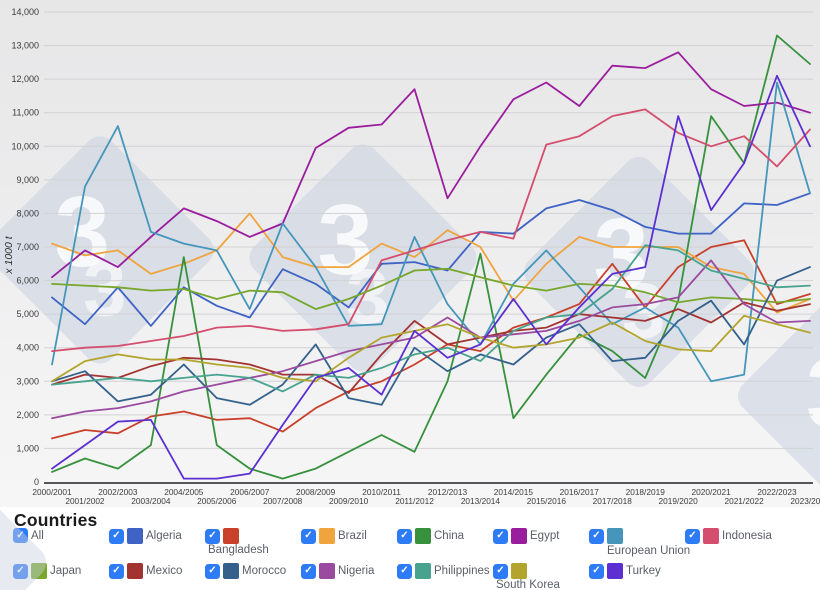 The width and height of the screenshot is (820, 590). What do you see at coordinates (264, 571) in the screenshot?
I see `legend-label-morocco: Morocco` at bounding box center [264, 571].